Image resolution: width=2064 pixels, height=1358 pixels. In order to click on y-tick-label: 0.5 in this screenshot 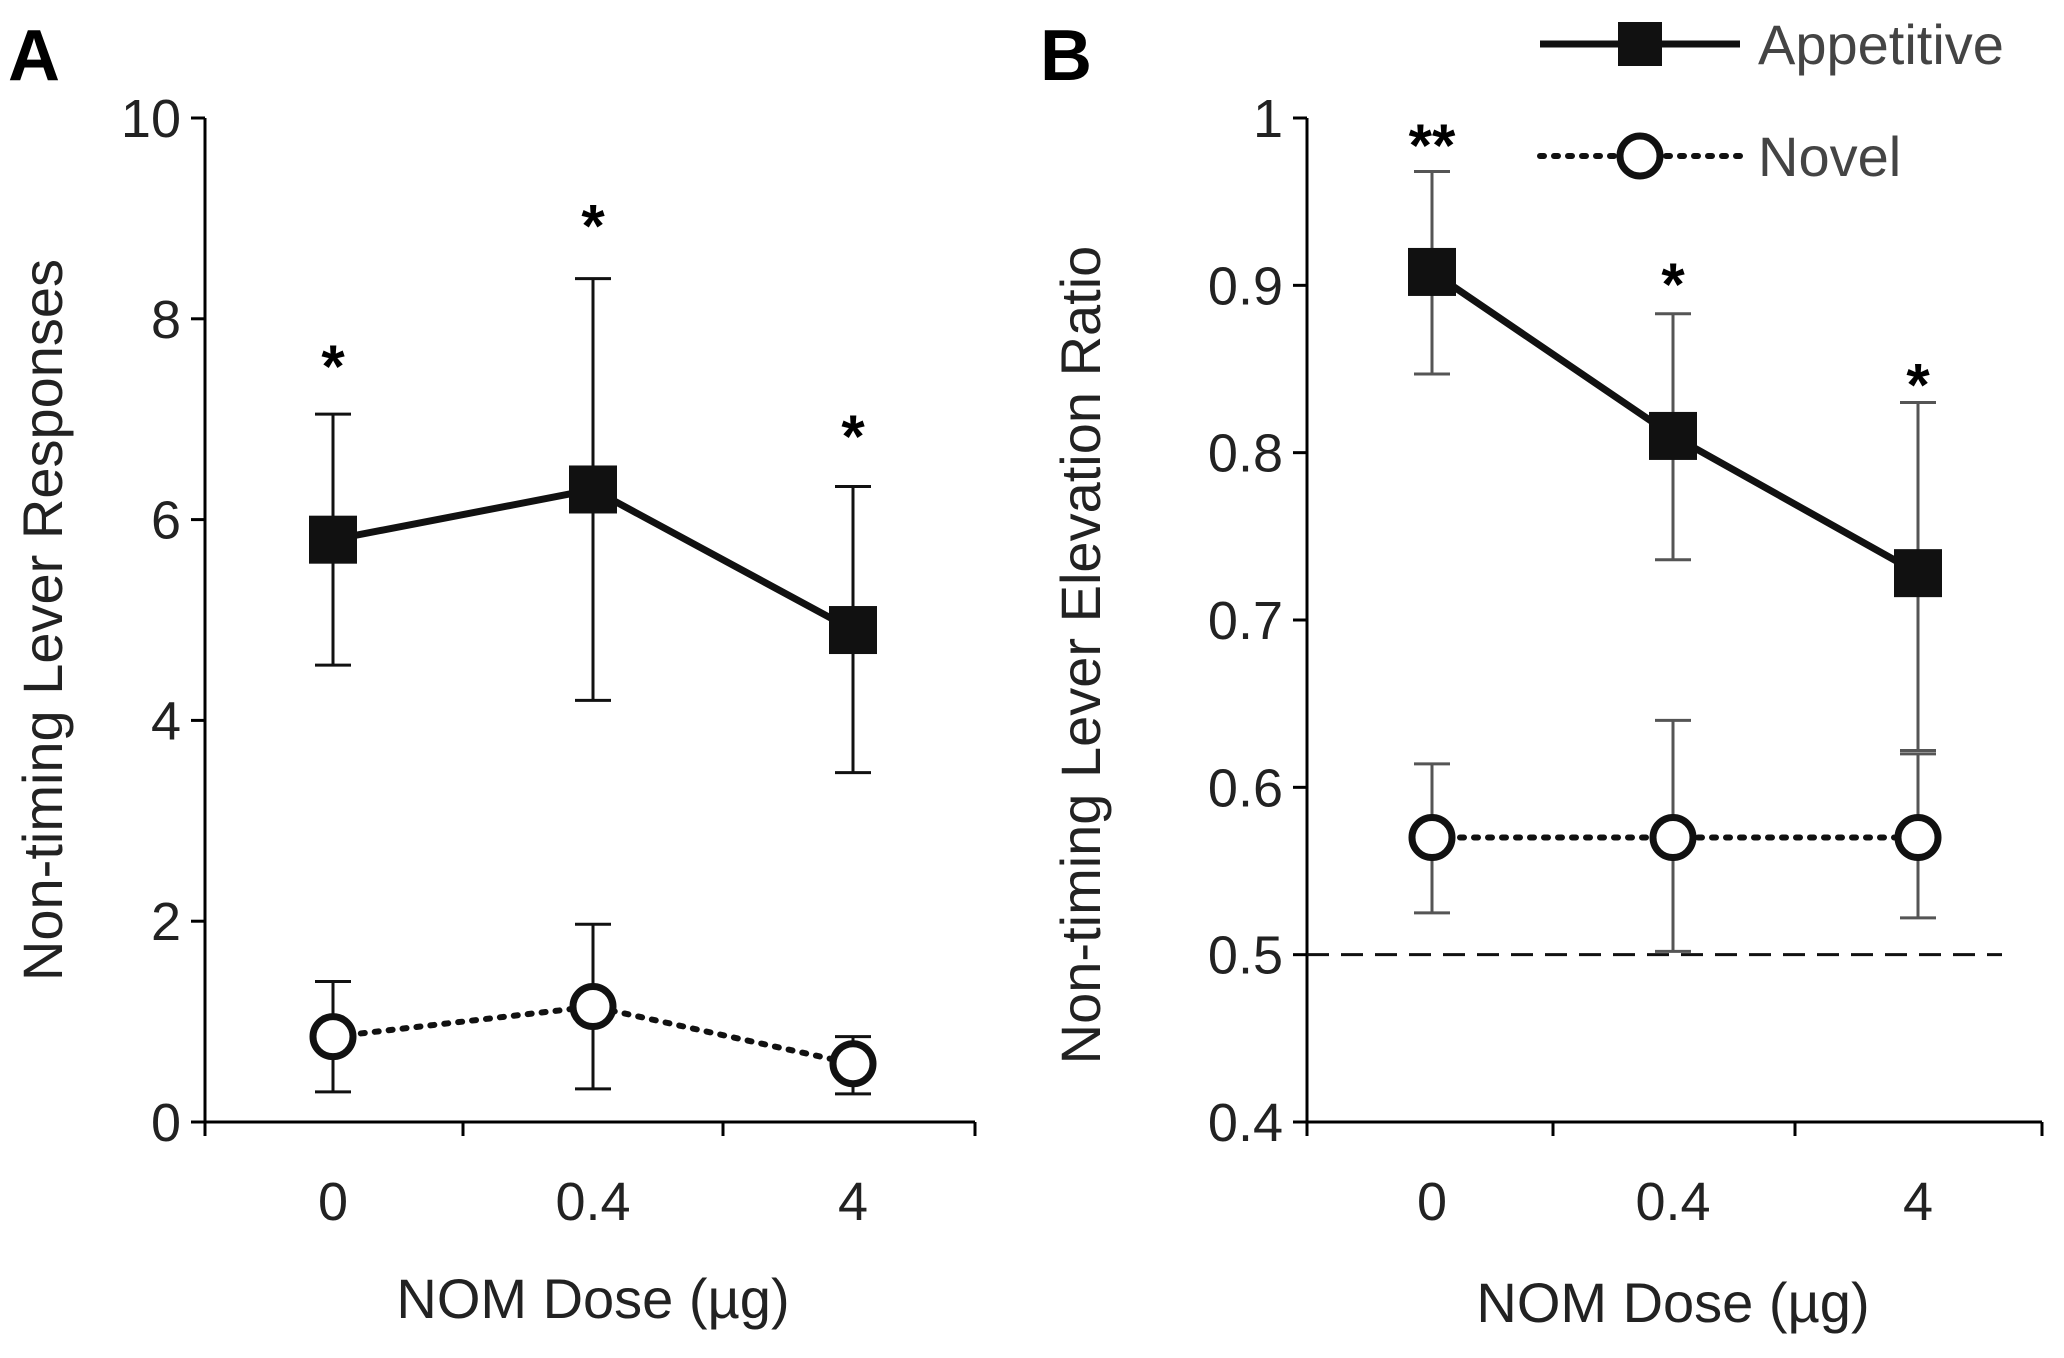, I will do `click(1245, 956)`.